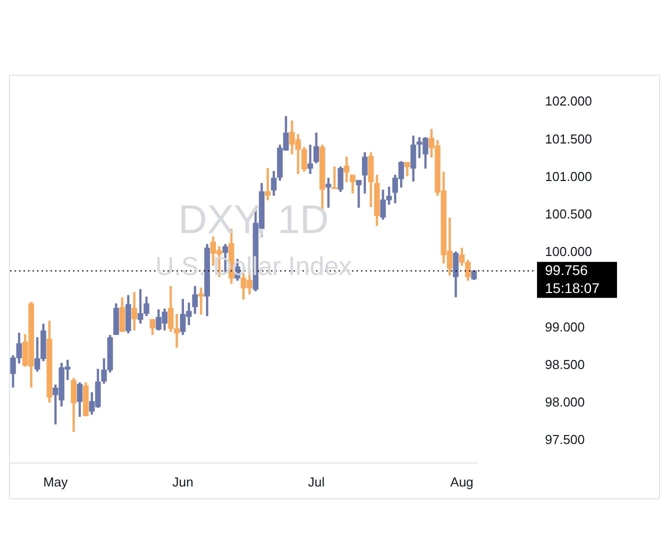 Image resolution: width=670 pixels, height=539 pixels. What do you see at coordinates (566, 270) in the screenshot?
I see `ref-line-label: 99.756` at bounding box center [566, 270].